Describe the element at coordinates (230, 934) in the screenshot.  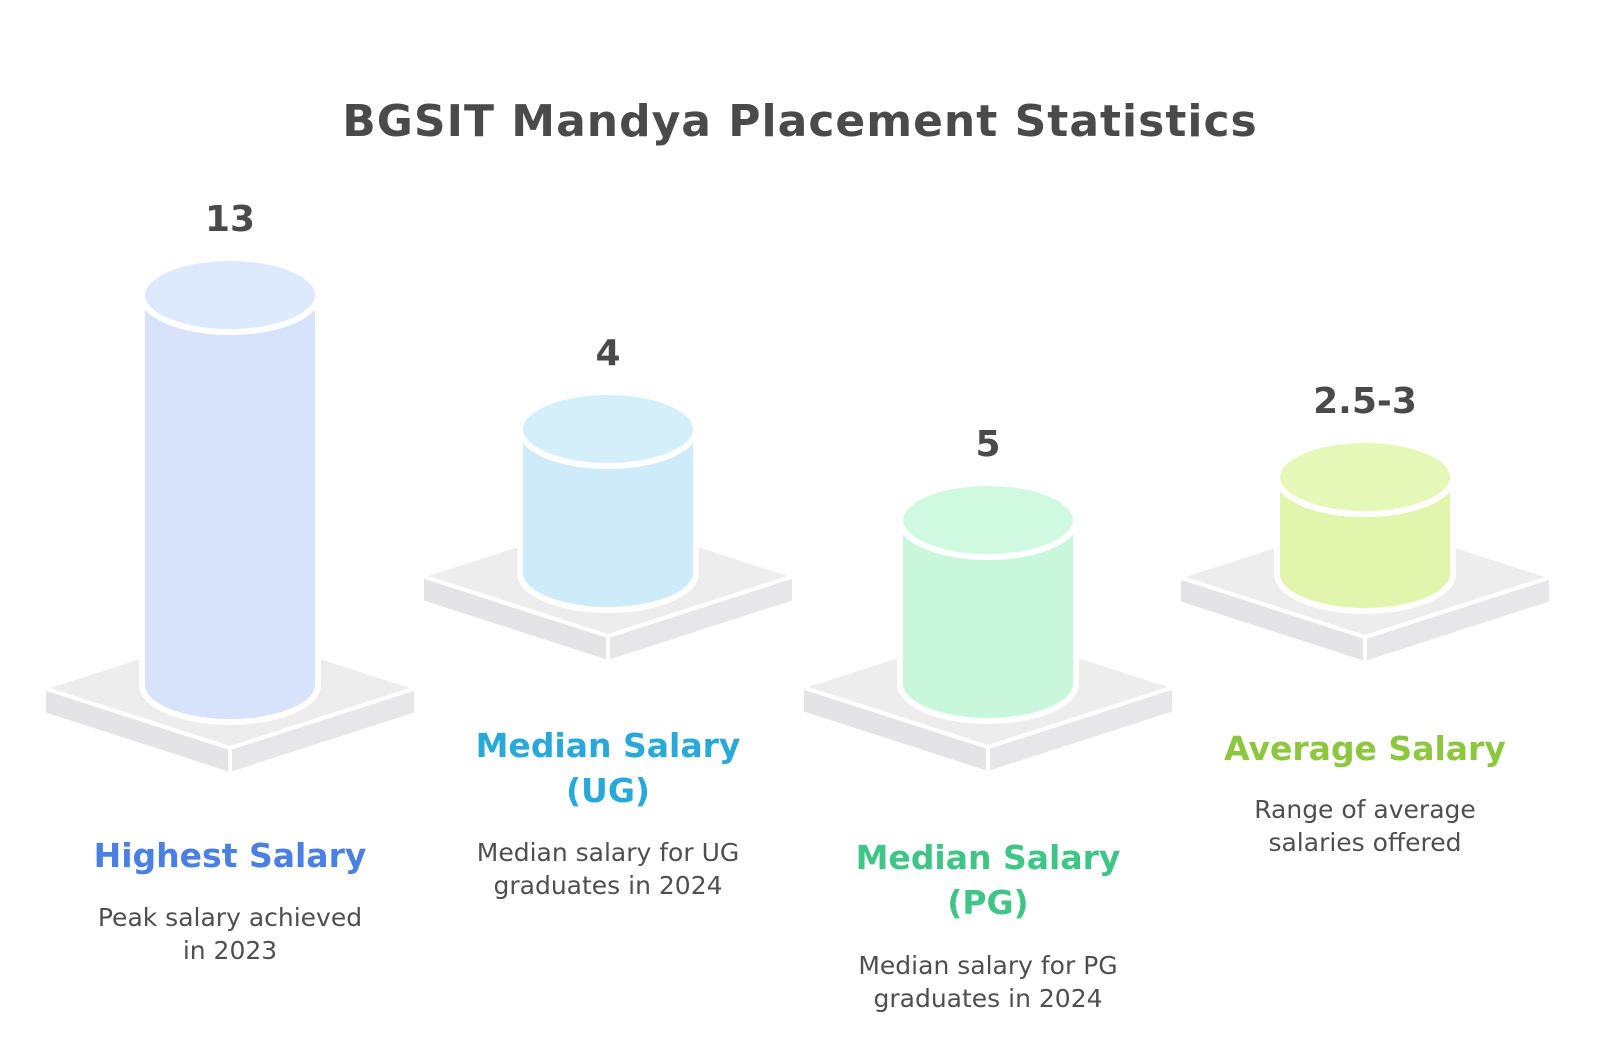
I see `item-description: Peak salary achieved in 2023` at that location.